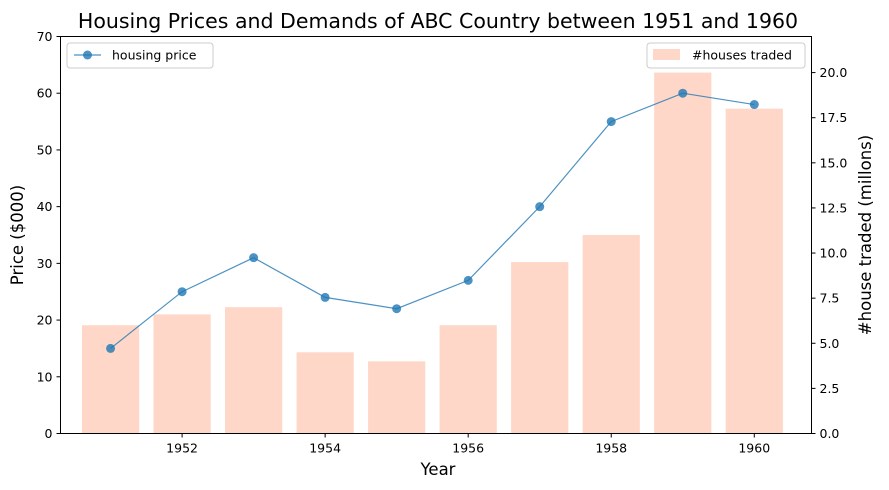 The width and height of the screenshot is (889, 490). I want to click on y-left-tick-label-70: 70, so click(45, 36).